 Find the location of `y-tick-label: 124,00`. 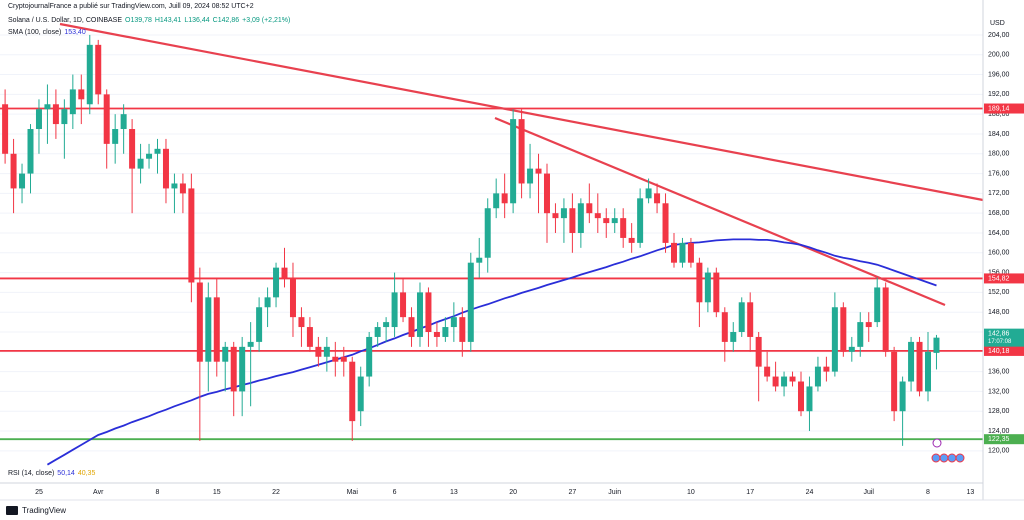

y-tick-label: 124,00 is located at coordinates (999, 431).